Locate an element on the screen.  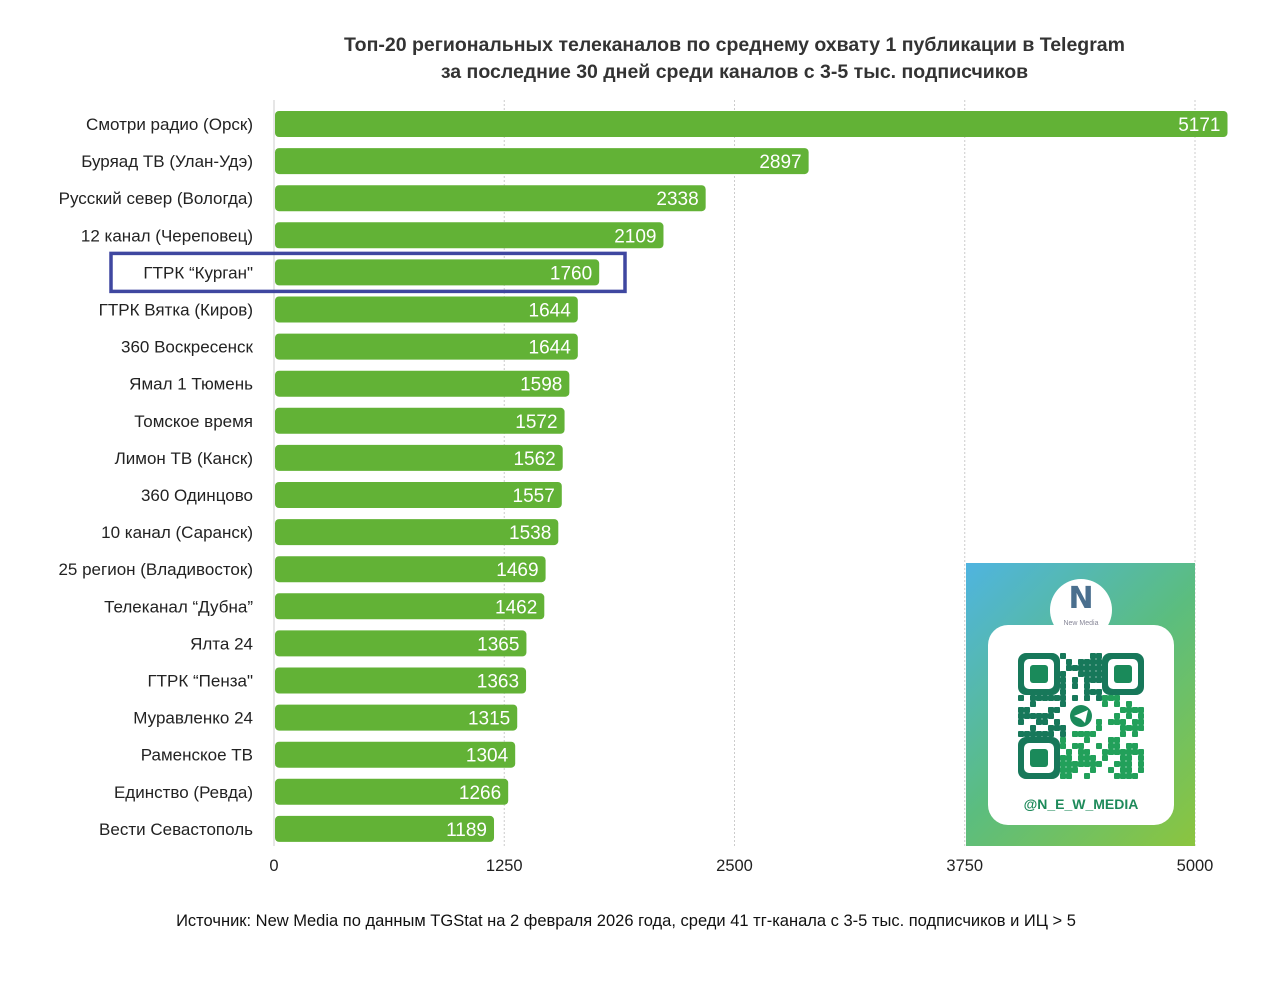
bar-value-label: 1557 is located at coordinates (534, 496).